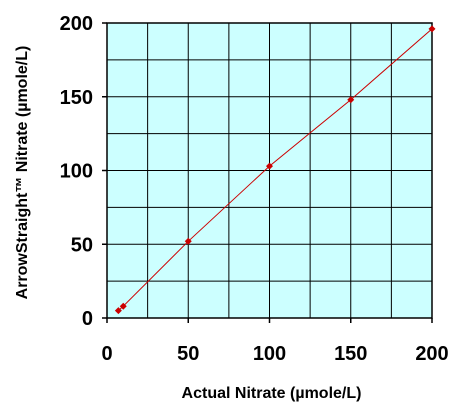 The height and width of the screenshot is (414, 456). What do you see at coordinates (272, 393) in the screenshot?
I see `x-axis-title: Actual Nitrate (µmole/L)` at bounding box center [272, 393].